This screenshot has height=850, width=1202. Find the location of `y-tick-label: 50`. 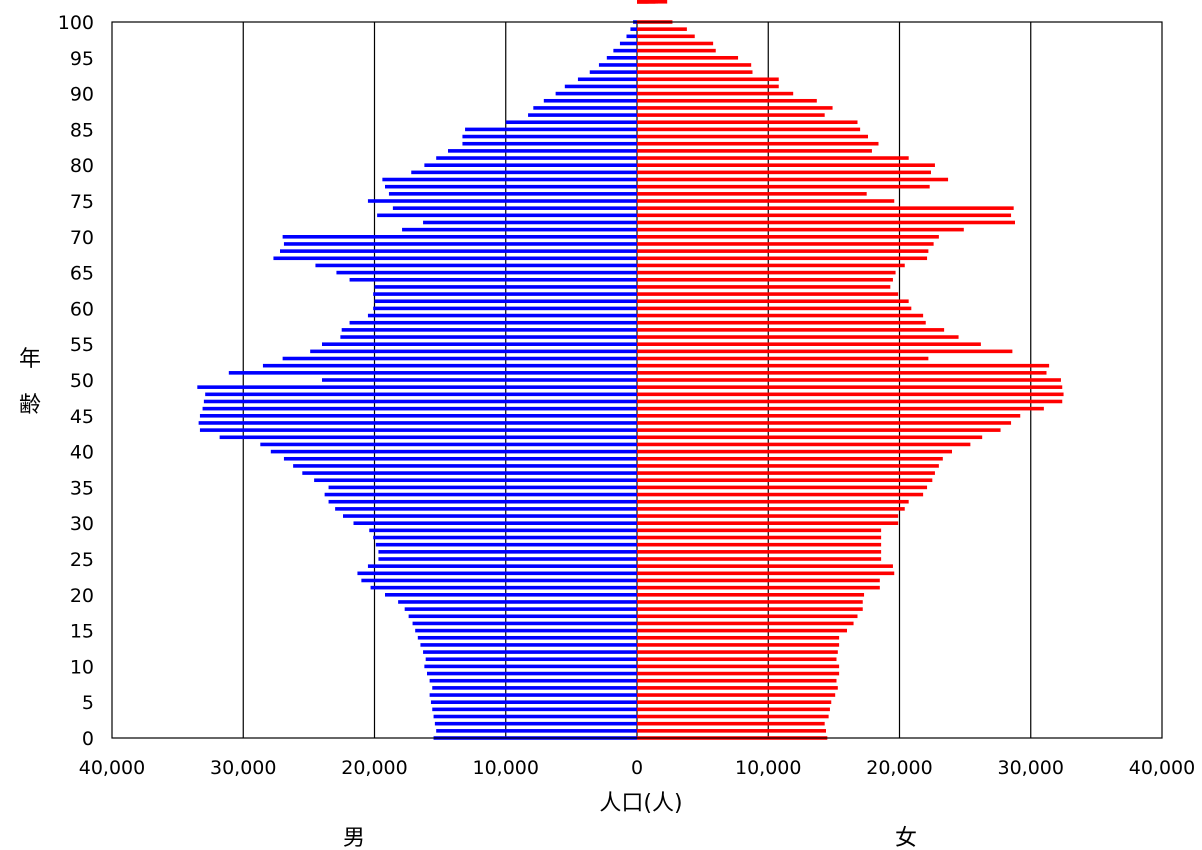

y-tick-label: 50 is located at coordinates (82, 381).